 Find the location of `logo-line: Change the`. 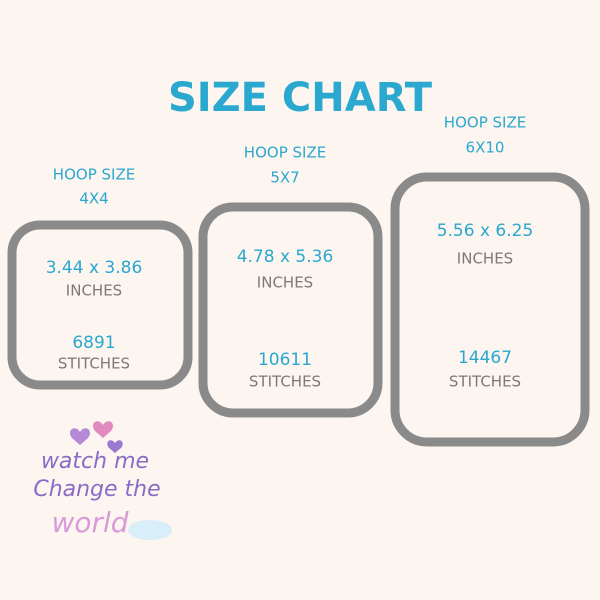

logo-line: Change the is located at coordinates (96, 489).